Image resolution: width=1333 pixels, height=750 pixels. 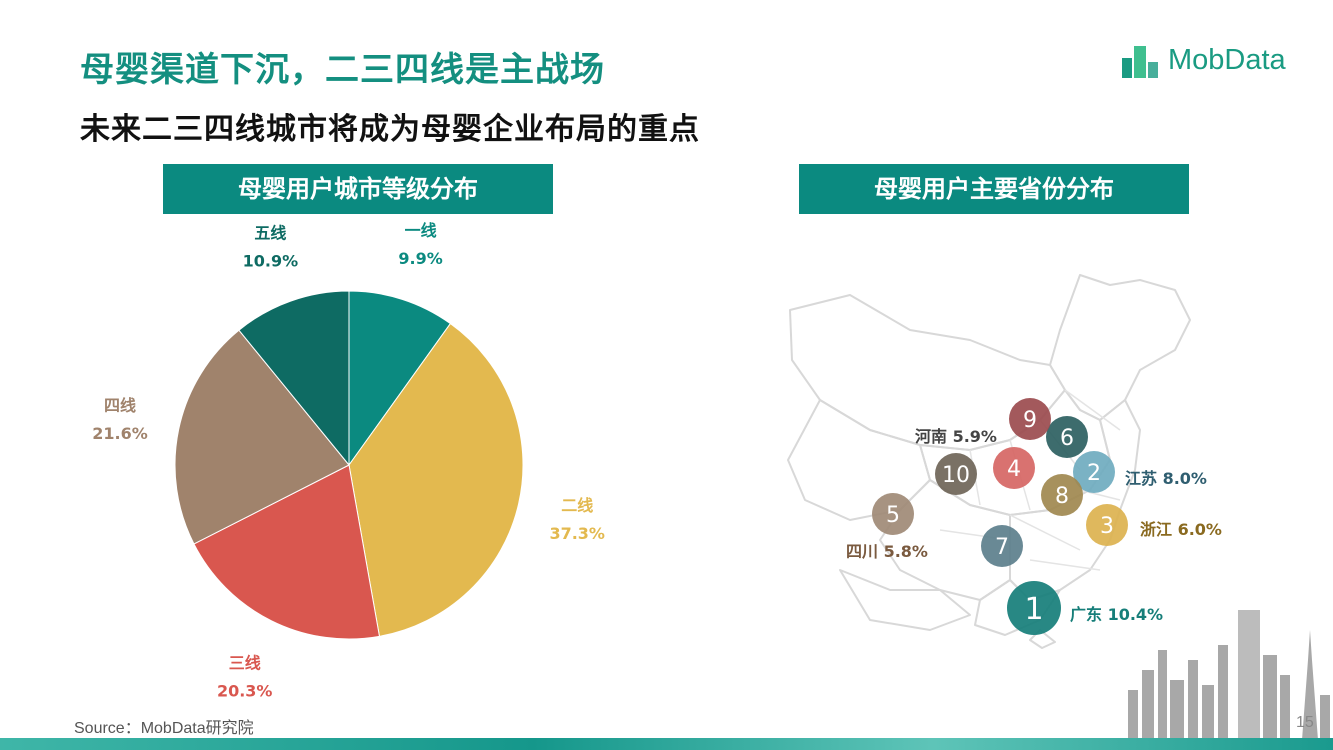 I want to click on province-rank-number: 1, so click(x=1033, y=609).